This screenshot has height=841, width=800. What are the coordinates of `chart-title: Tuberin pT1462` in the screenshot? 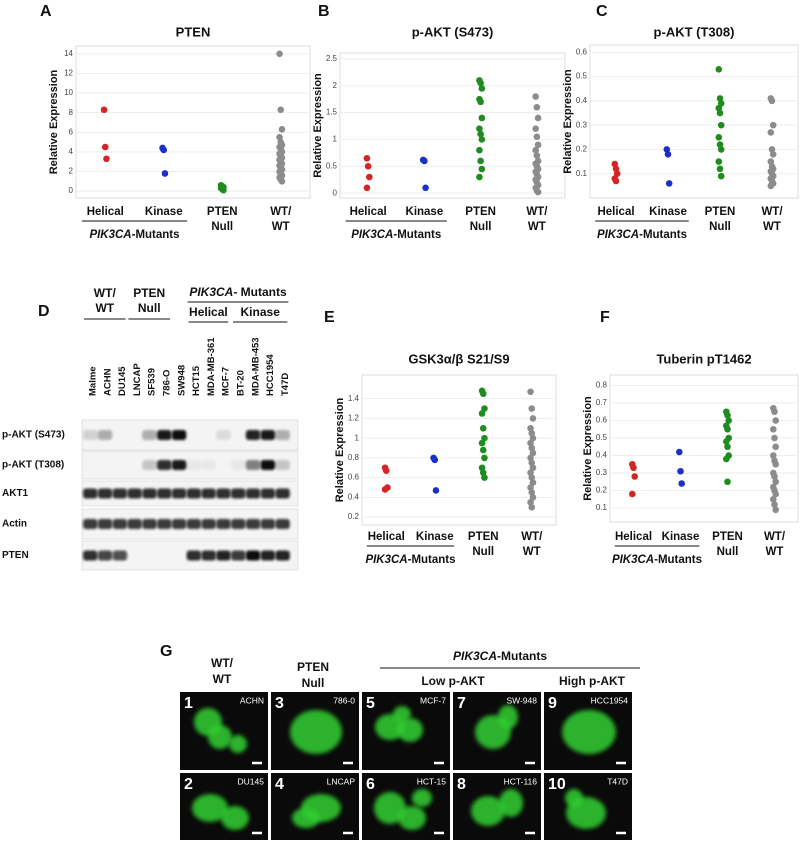 It's located at (703, 358).